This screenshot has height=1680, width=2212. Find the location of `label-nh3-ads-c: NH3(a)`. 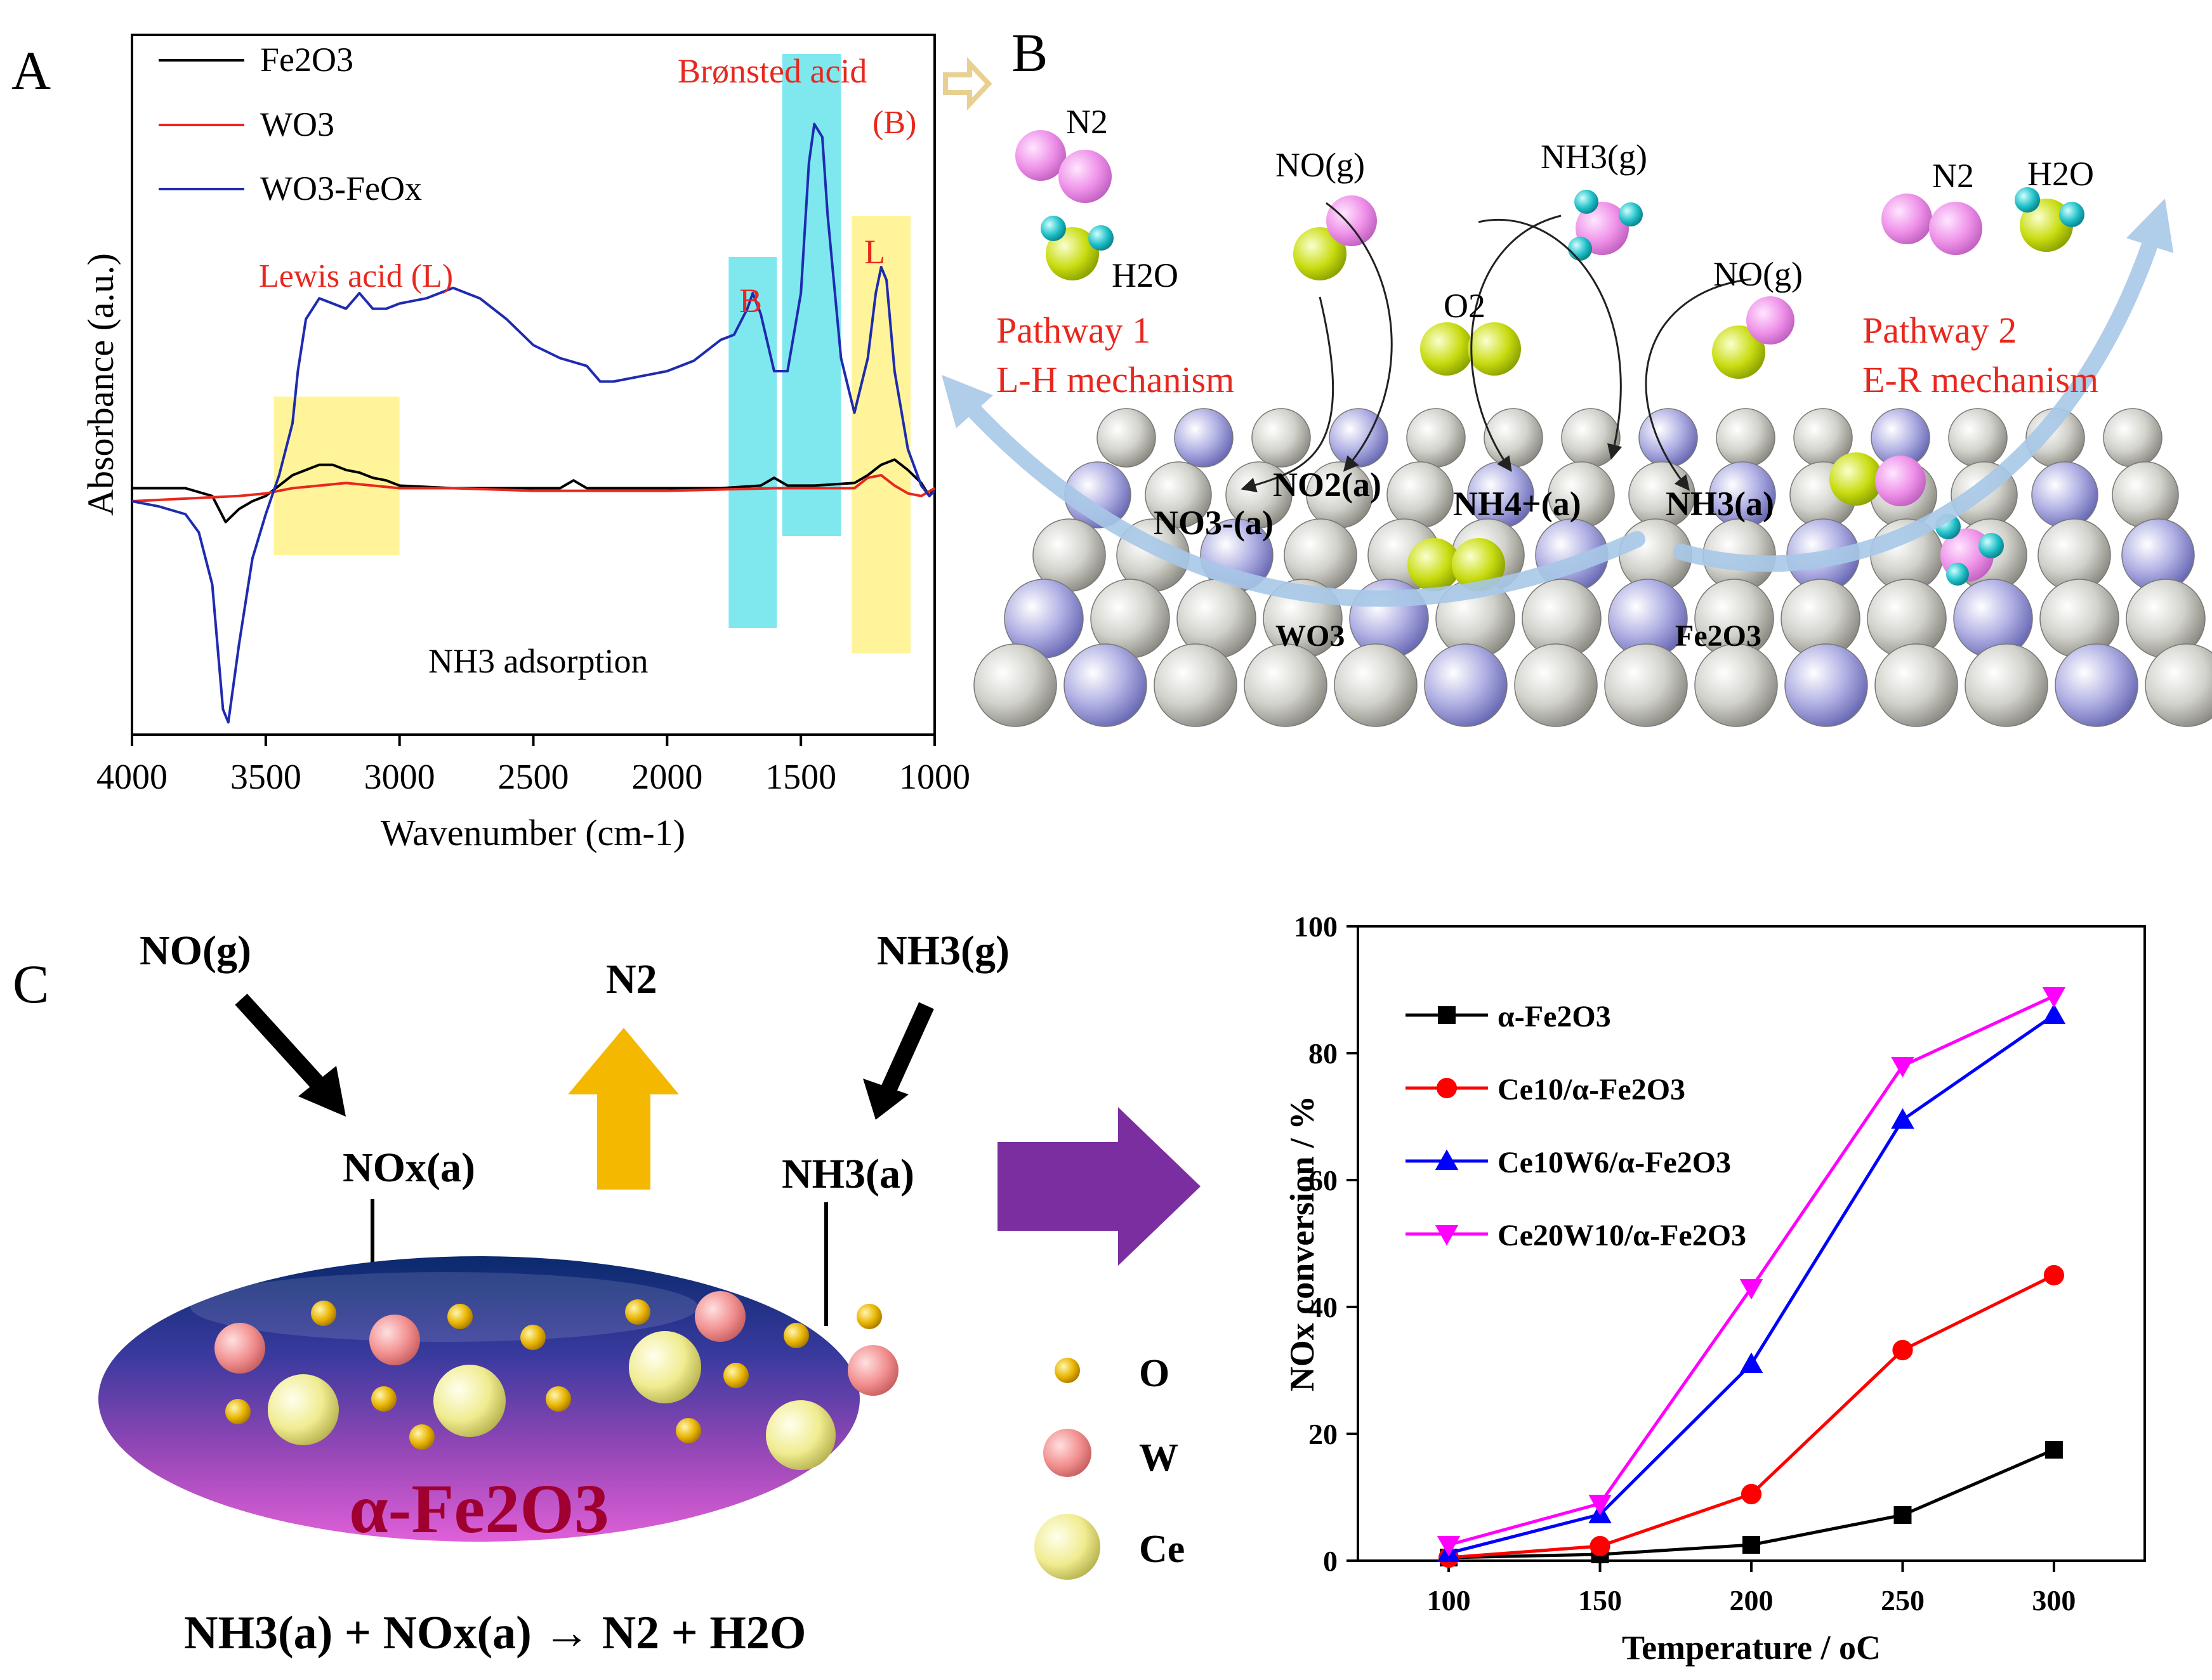

label-nh3-ads-c: NH3(a) is located at coordinates (848, 1174).